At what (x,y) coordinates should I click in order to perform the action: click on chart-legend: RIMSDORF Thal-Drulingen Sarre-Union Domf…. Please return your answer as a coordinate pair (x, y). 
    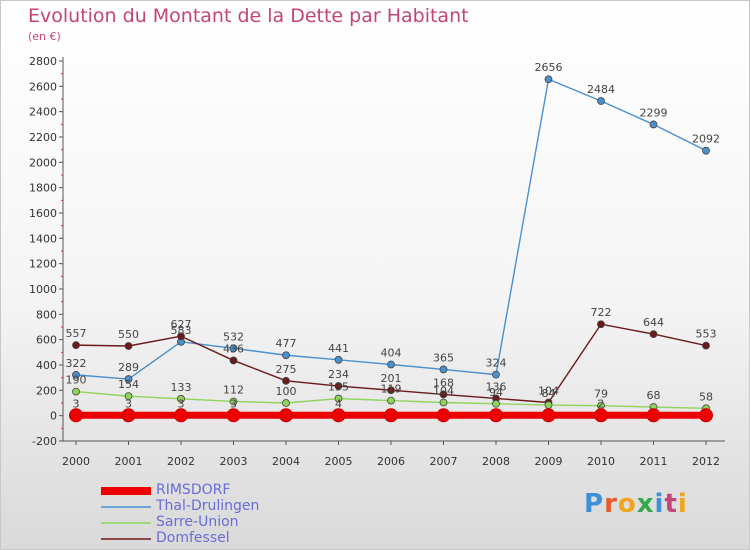
    Looking at the image, I should click on (201, 515).